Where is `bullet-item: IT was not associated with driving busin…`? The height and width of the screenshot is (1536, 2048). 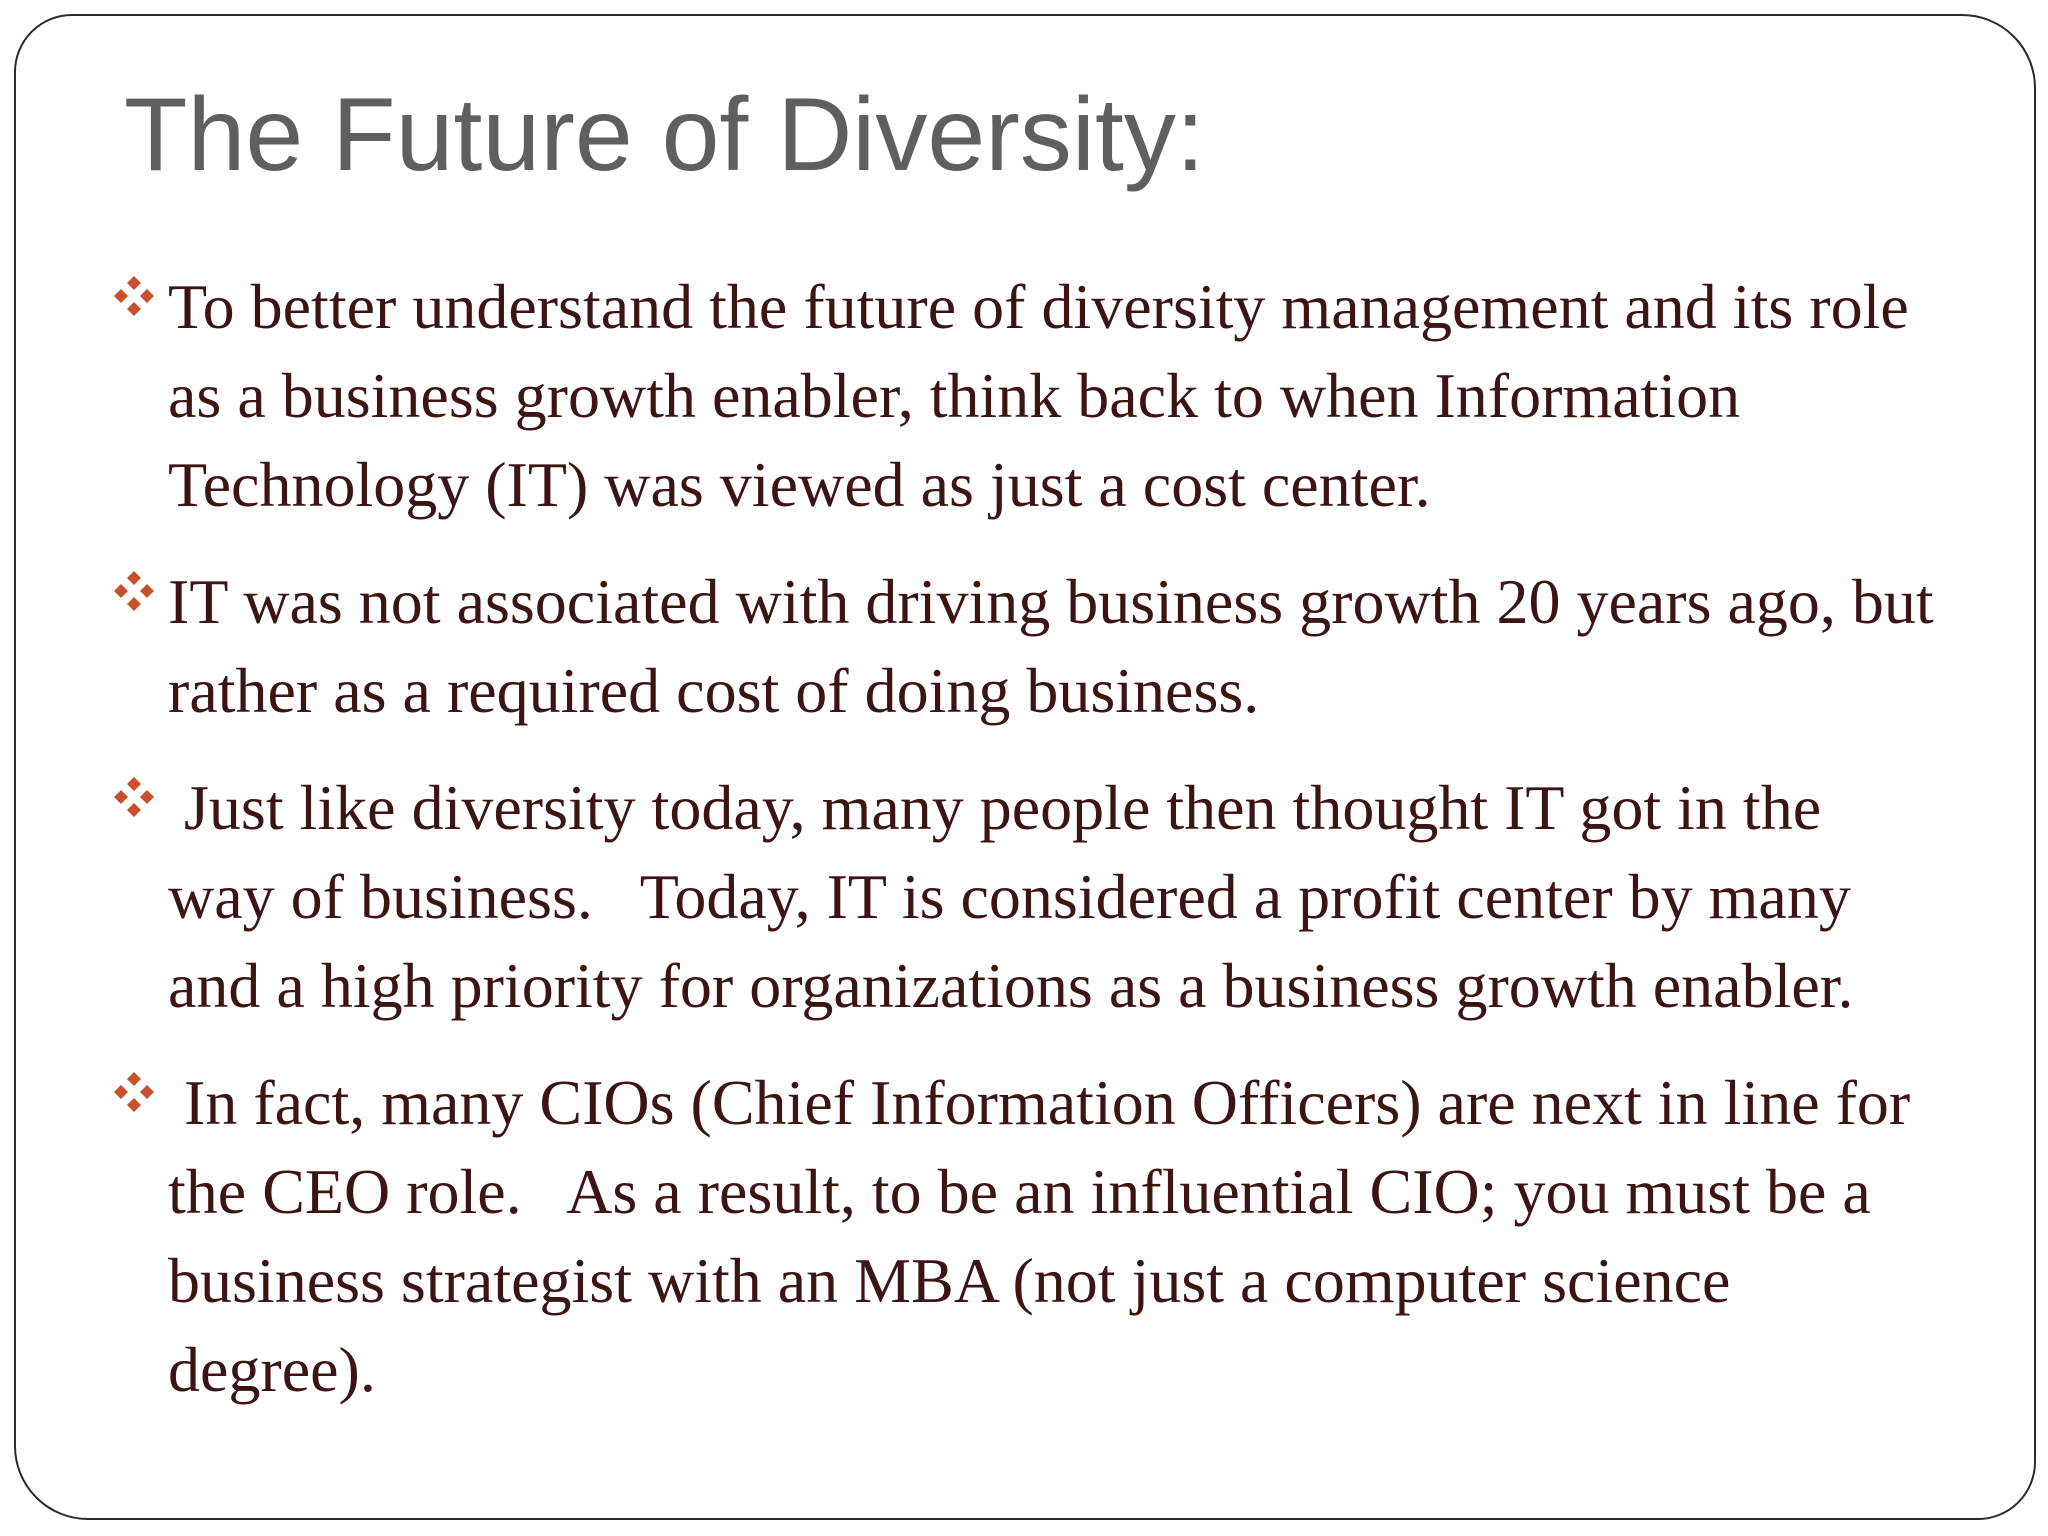 bullet-item: IT was not associated with driving busin… is located at coordinates (1027, 646).